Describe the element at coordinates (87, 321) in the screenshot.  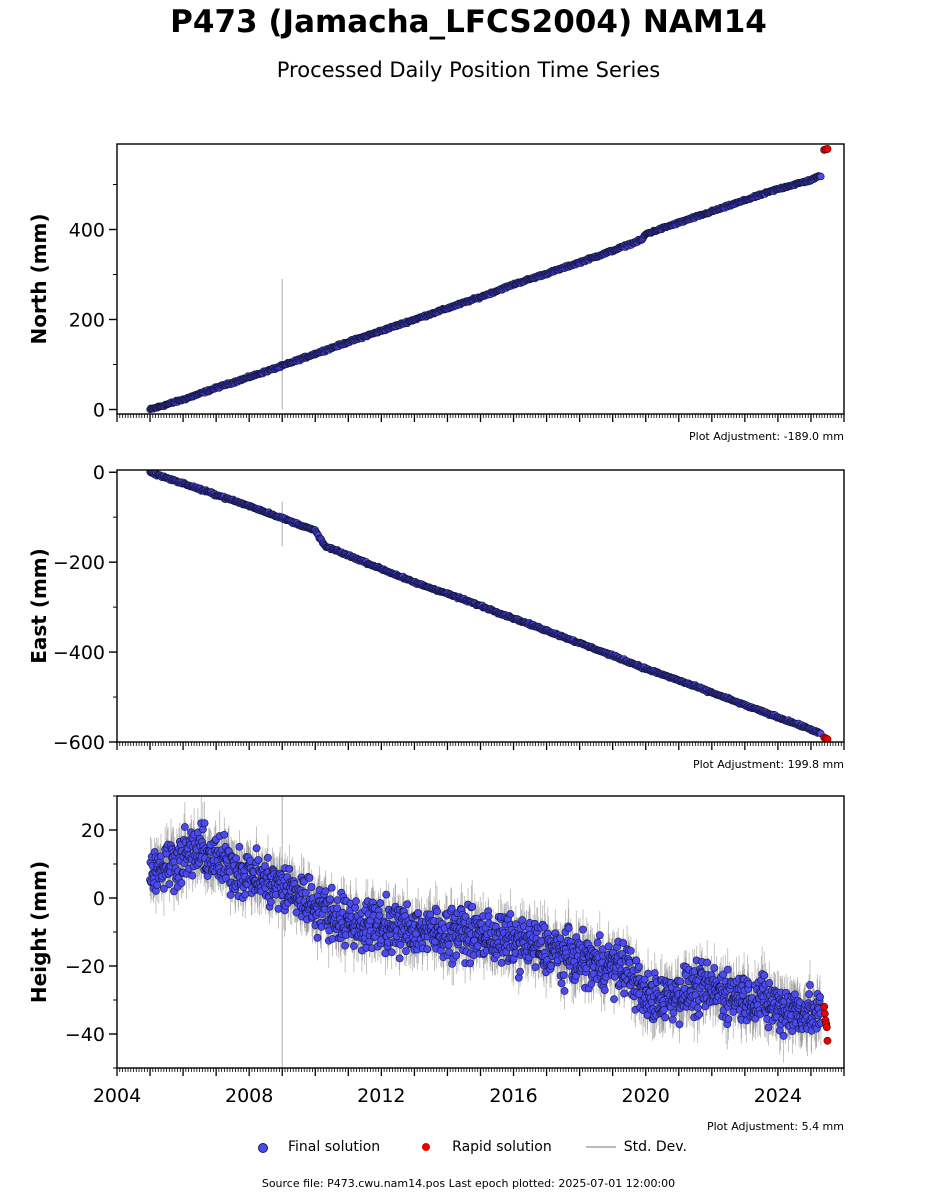
I see `y-tick-label: 200` at that location.